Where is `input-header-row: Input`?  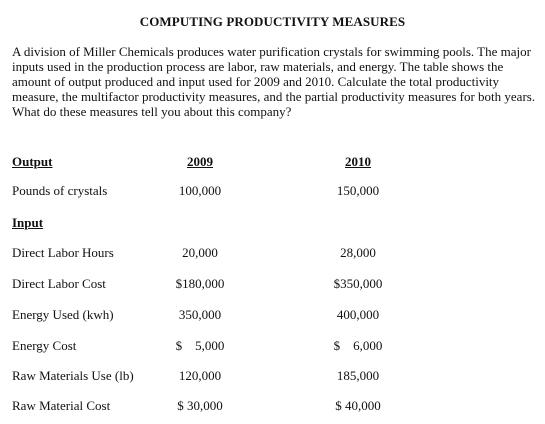
input-header-row: Input is located at coordinates (272, 223).